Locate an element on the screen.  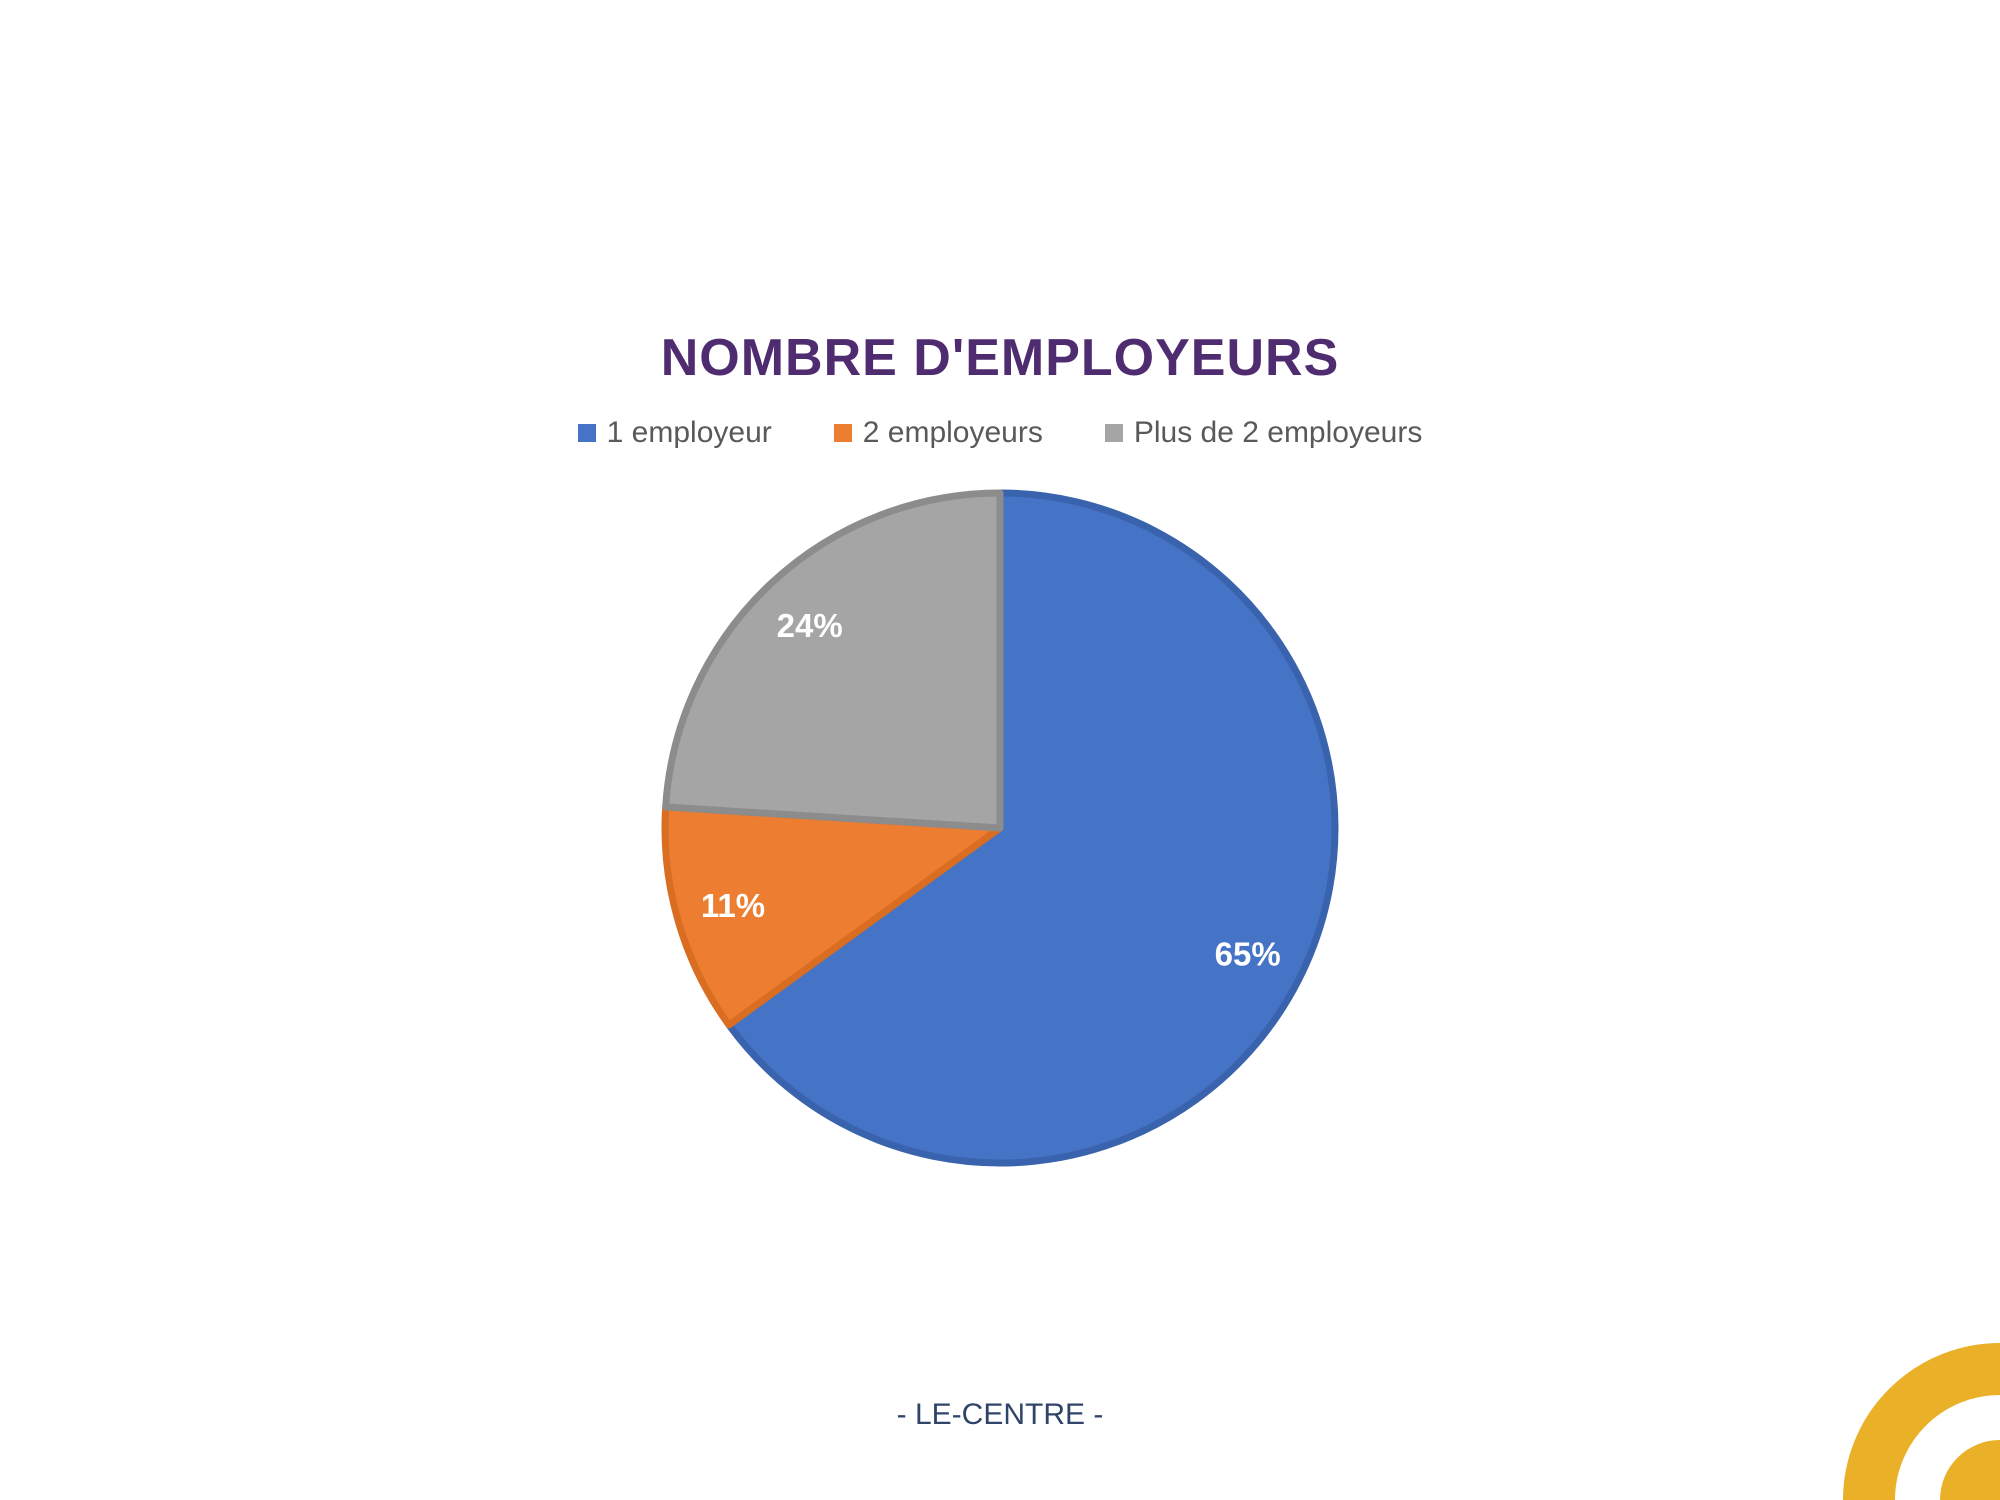
legend-item-plus-de-2-employeurs: Plus de 2 employeurs is located at coordinates (1263, 433).